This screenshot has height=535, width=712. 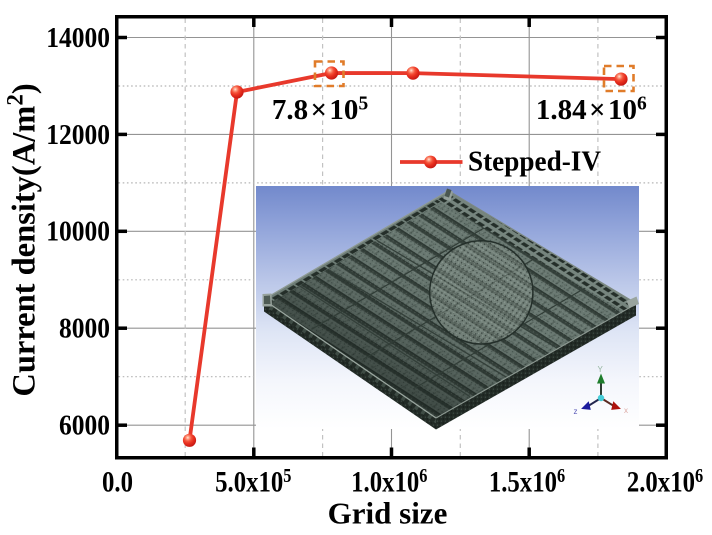 What do you see at coordinates (78, 37) in the screenshot?
I see `svg-text: 14000` at bounding box center [78, 37].